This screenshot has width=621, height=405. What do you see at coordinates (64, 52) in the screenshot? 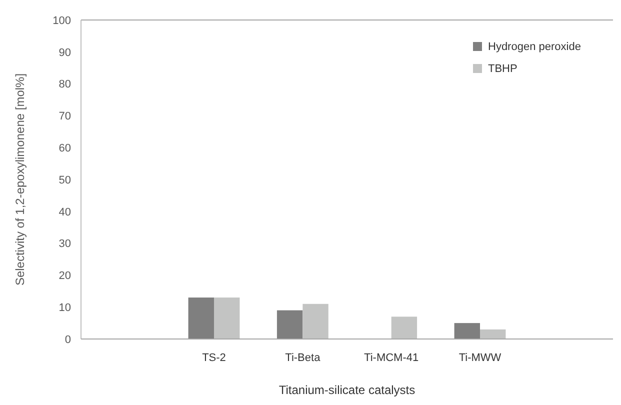
I see `y-tick-label: 90` at bounding box center [64, 52].